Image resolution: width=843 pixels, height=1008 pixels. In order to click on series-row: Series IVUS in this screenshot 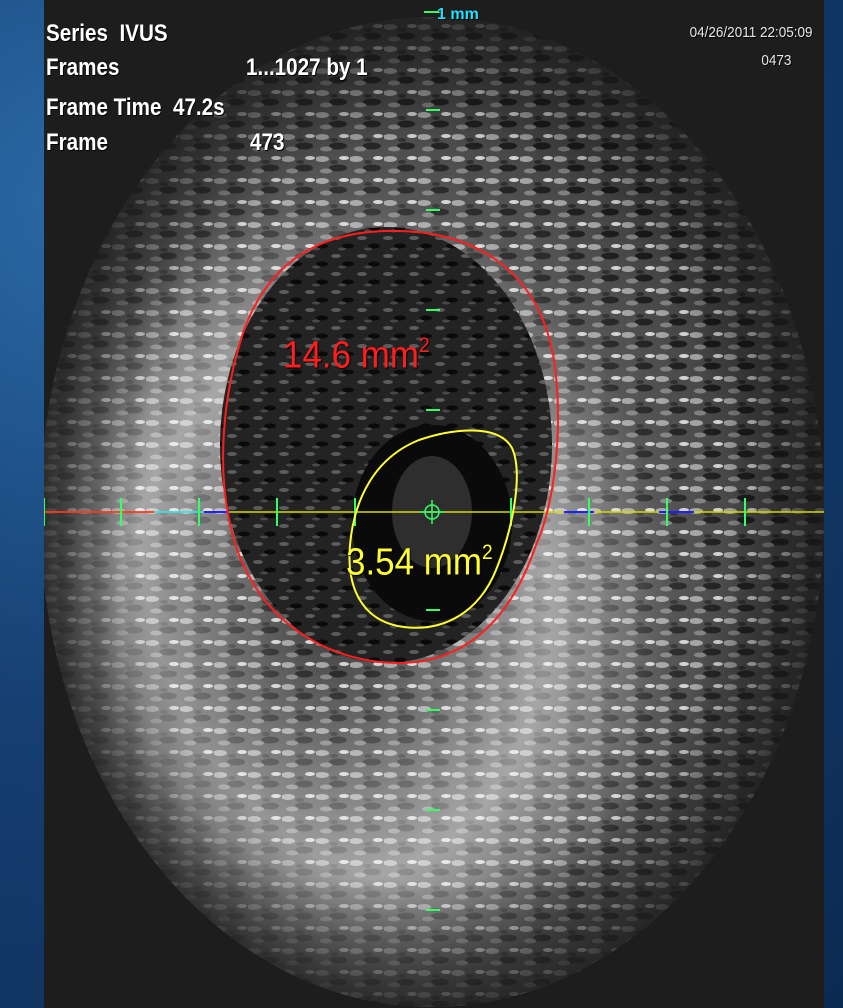, I will do `click(107, 34)`.